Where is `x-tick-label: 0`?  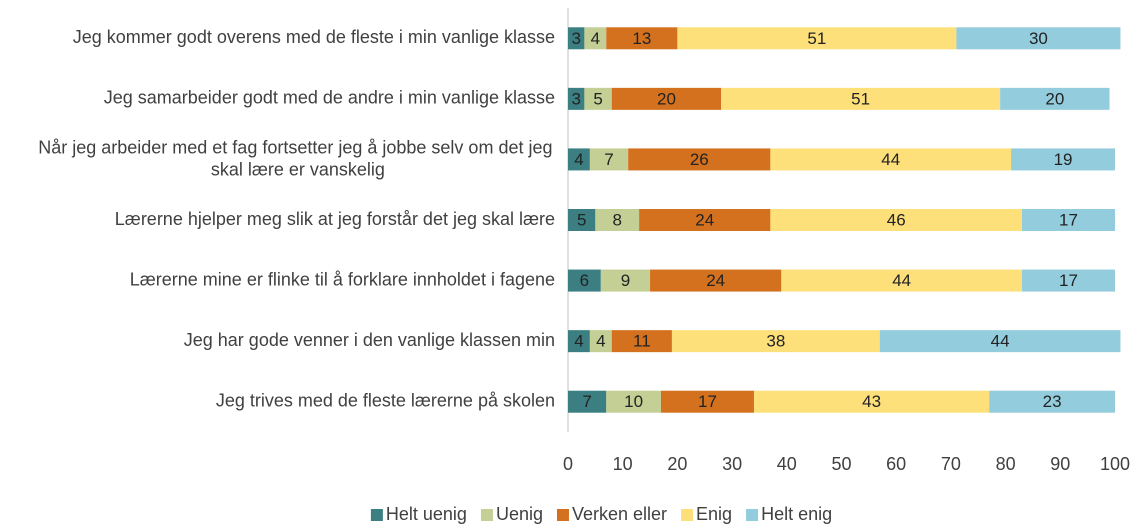
x-tick-label: 0 is located at coordinates (568, 464).